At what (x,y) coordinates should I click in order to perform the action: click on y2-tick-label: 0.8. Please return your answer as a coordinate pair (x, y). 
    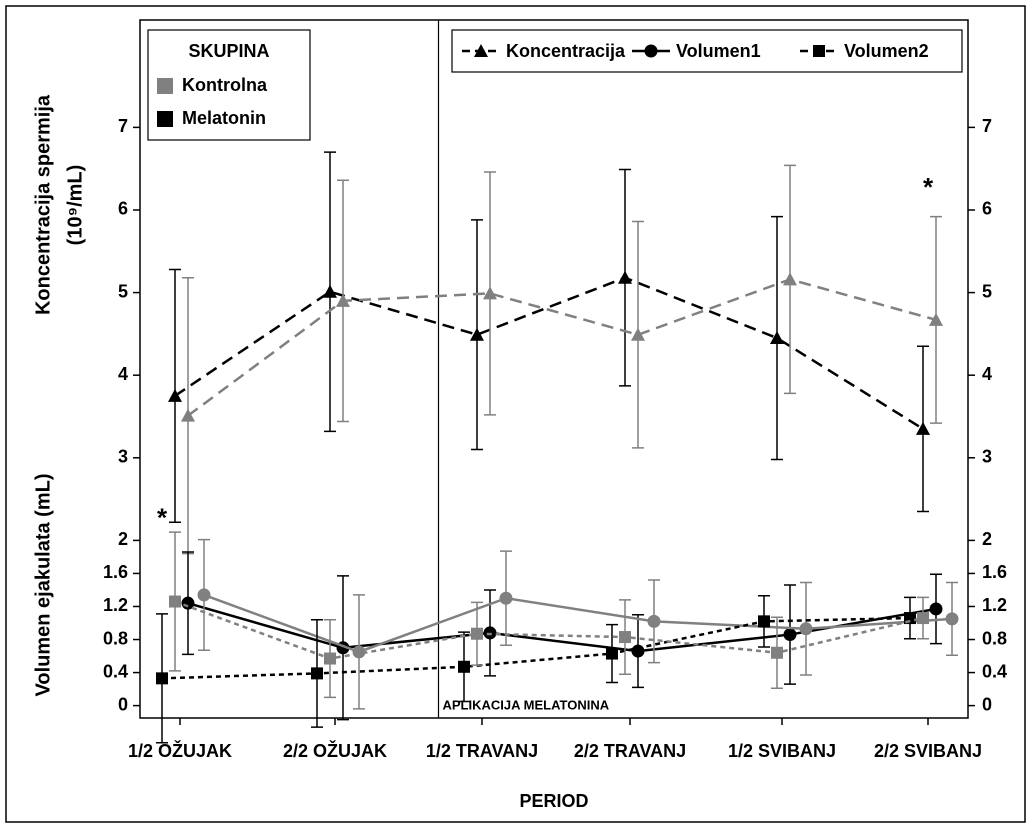
    Looking at the image, I should click on (994, 638).